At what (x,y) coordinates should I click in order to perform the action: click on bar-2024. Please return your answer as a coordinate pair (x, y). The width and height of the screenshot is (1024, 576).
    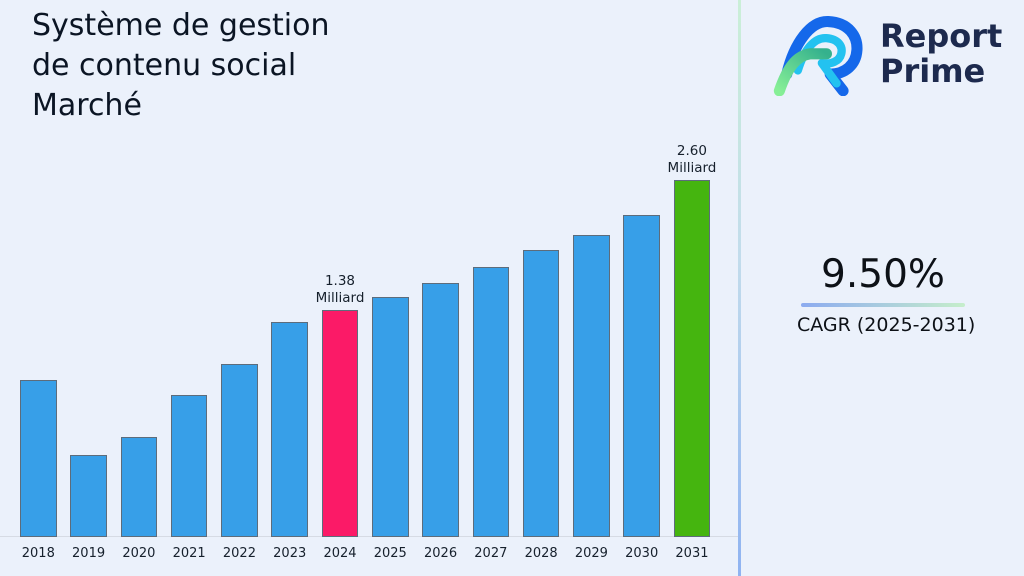
    Looking at the image, I should click on (340, 423).